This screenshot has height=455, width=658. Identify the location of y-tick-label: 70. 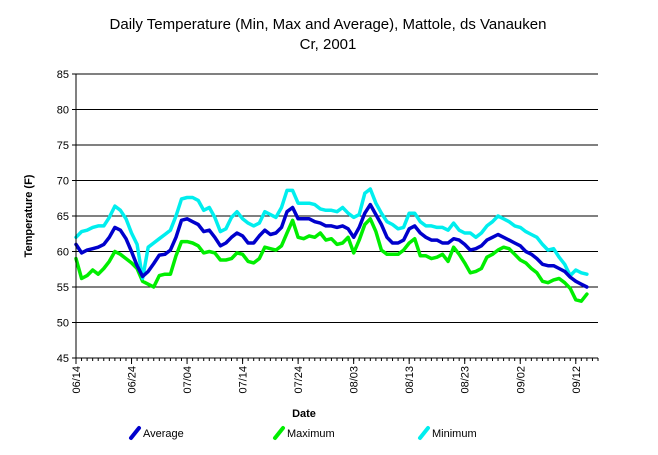
(63, 182).